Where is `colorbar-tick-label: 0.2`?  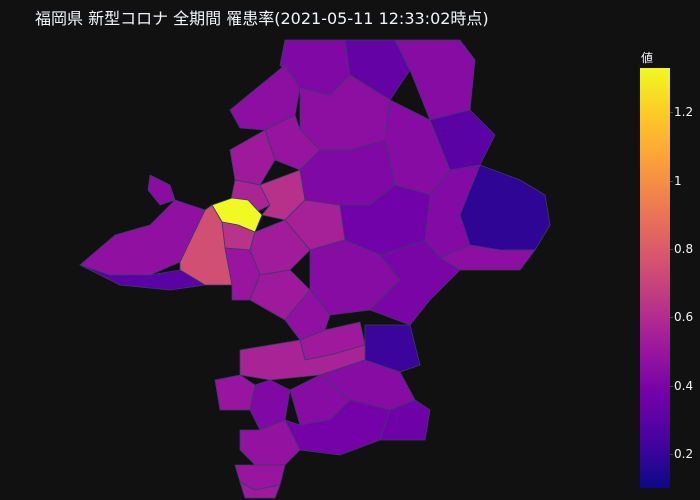 colorbar-tick-label: 0.2 is located at coordinates (681, 453).